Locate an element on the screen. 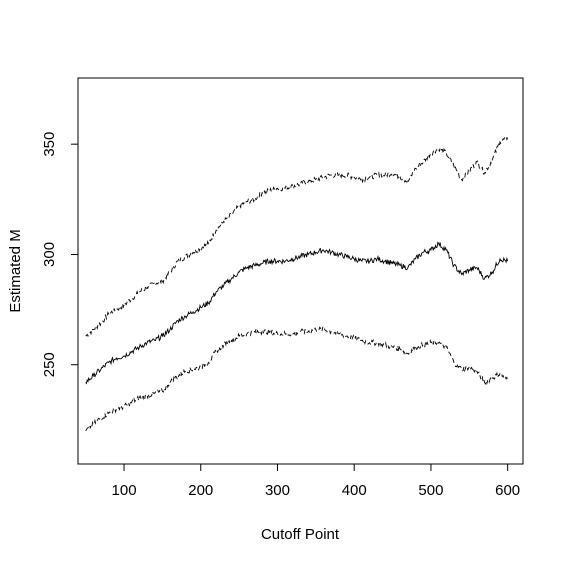 This screenshot has height=563, width=564. x-axis: 100 200 300 400 500 600 is located at coordinates (316, 481).